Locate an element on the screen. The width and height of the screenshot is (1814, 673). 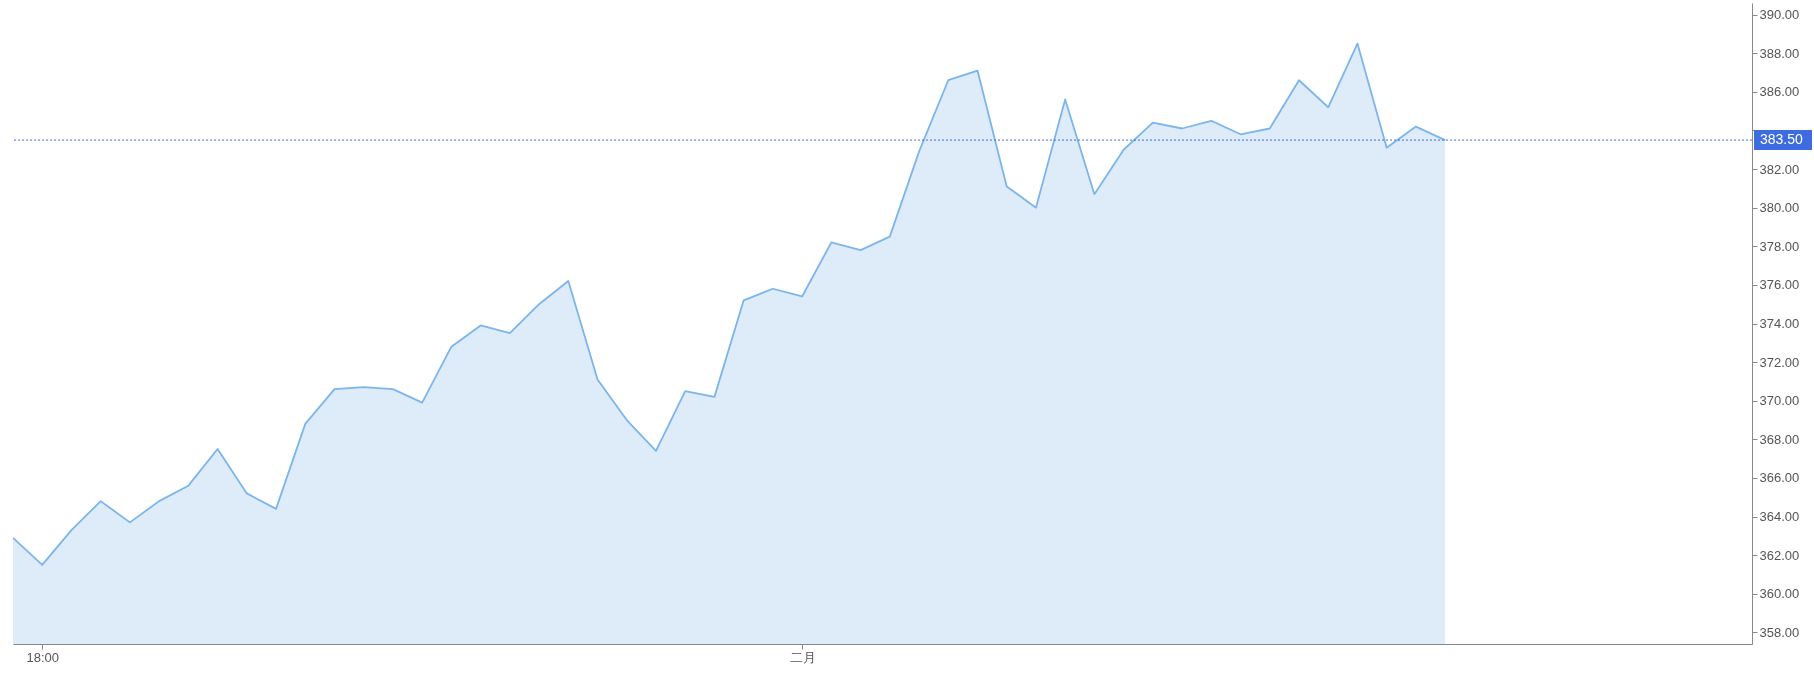
y-tick-label: 358.00 is located at coordinates (1779, 632).